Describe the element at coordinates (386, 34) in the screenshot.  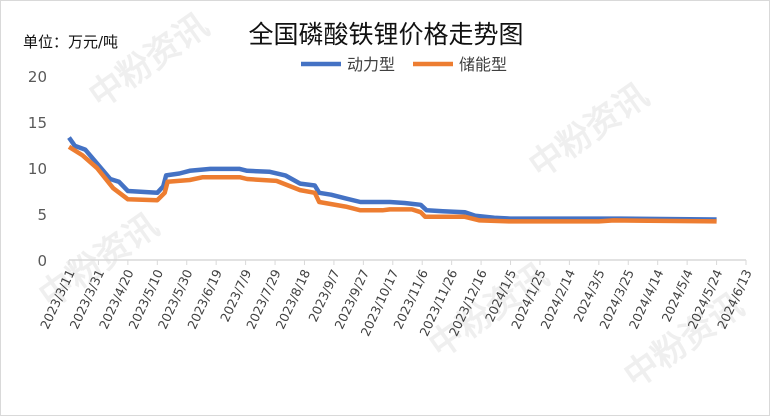
I see `chart-title: 全国磷酸铁锂价格走势图` at that location.